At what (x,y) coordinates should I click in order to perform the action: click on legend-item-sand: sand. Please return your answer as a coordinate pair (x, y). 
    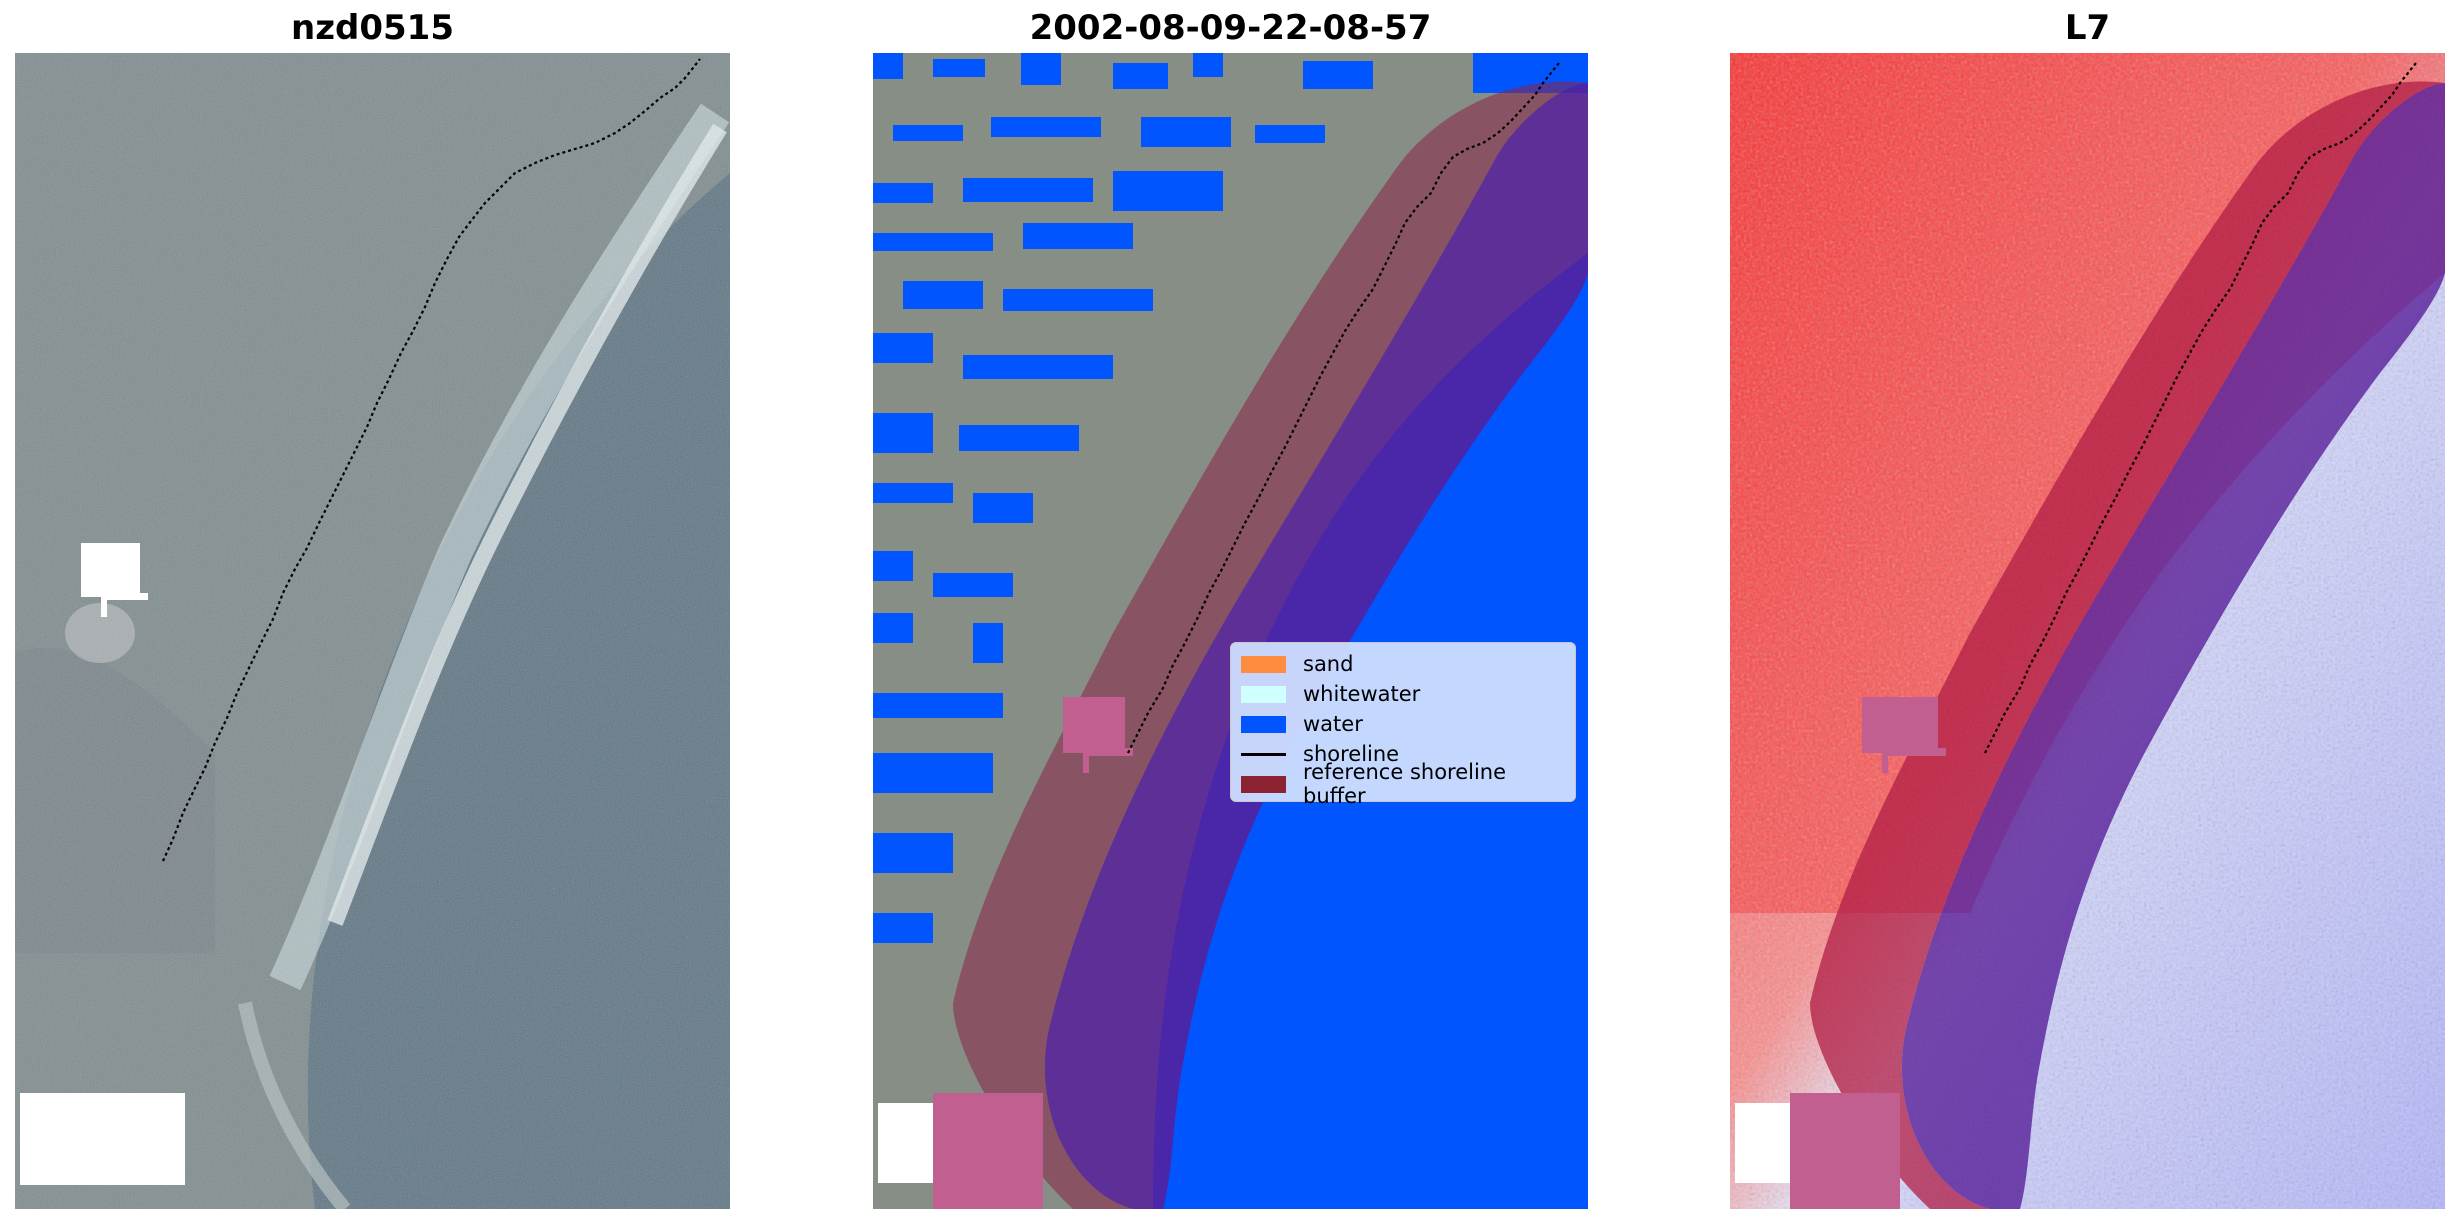
    Looking at the image, I should click on (1403, 664).